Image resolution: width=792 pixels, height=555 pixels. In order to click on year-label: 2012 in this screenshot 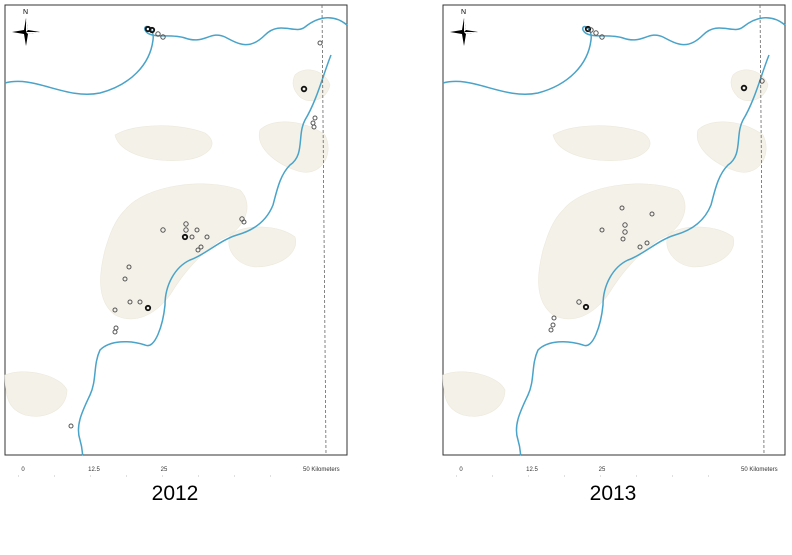, I will do `click(175, 493)`.